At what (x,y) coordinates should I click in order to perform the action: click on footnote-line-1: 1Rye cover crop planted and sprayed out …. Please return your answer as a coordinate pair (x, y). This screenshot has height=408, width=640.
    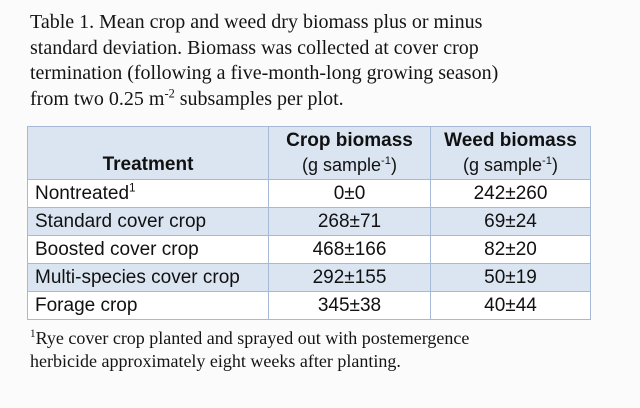
    Looking at the image, I should click on (250, 338).